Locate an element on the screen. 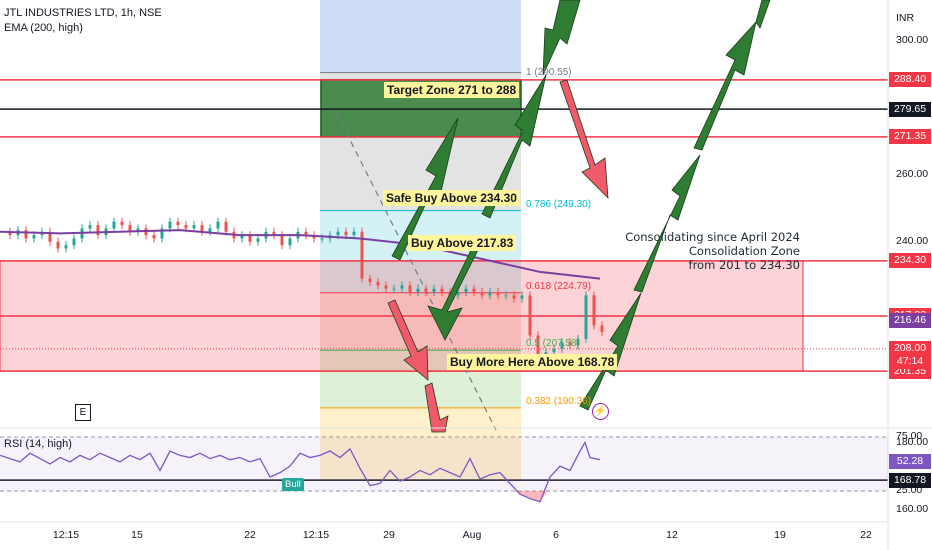 Image resolution: width=932 pixels, height=550 pixels. x-tick-5: Aug is located at coordinates (472, 535).